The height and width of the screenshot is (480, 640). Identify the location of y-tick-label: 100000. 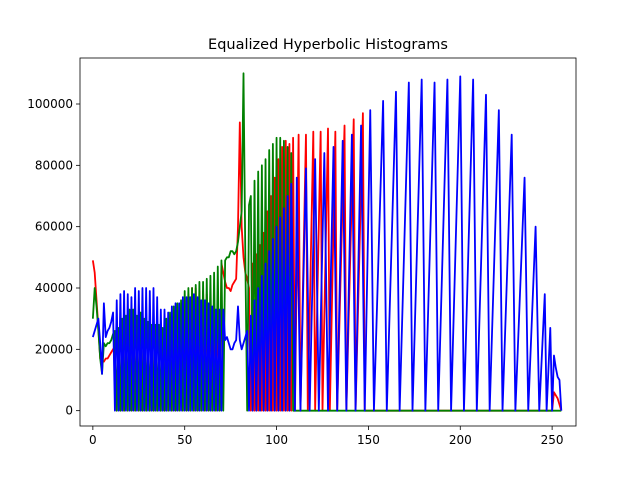
(50, 104).